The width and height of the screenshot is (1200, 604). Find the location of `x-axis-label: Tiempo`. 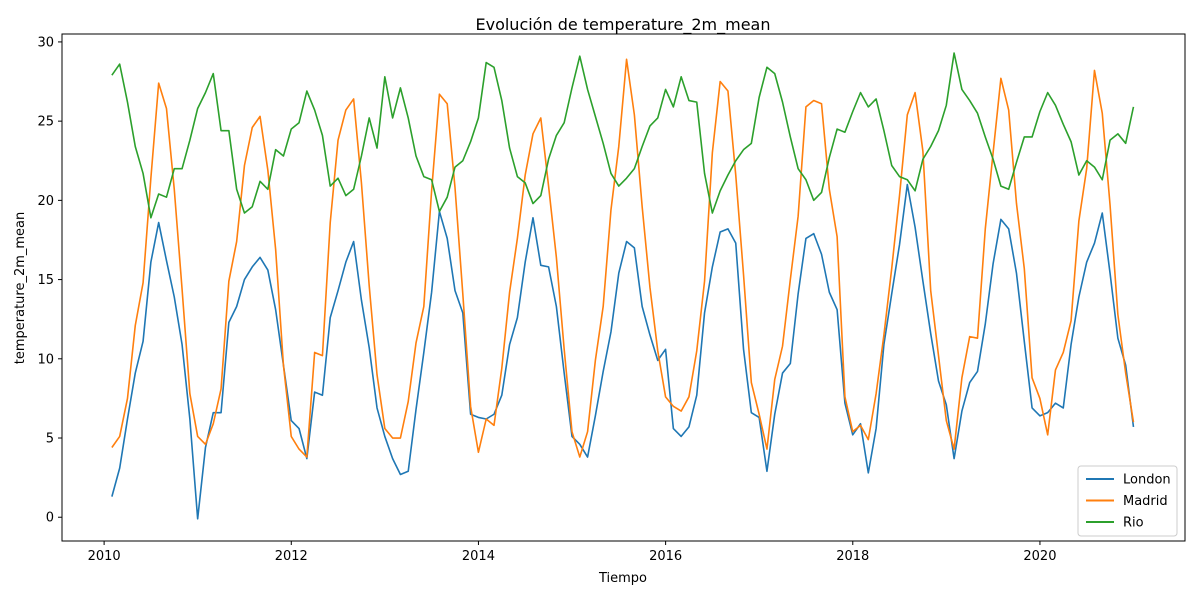

x-axis-label: Tiempo is located at coordinates (622, 578).